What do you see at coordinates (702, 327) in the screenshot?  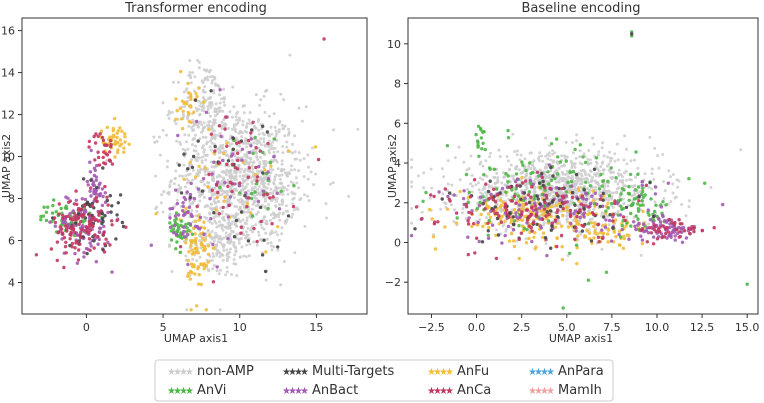 I see `x-tick-label: 12.5` at bounding box center [702, 327].